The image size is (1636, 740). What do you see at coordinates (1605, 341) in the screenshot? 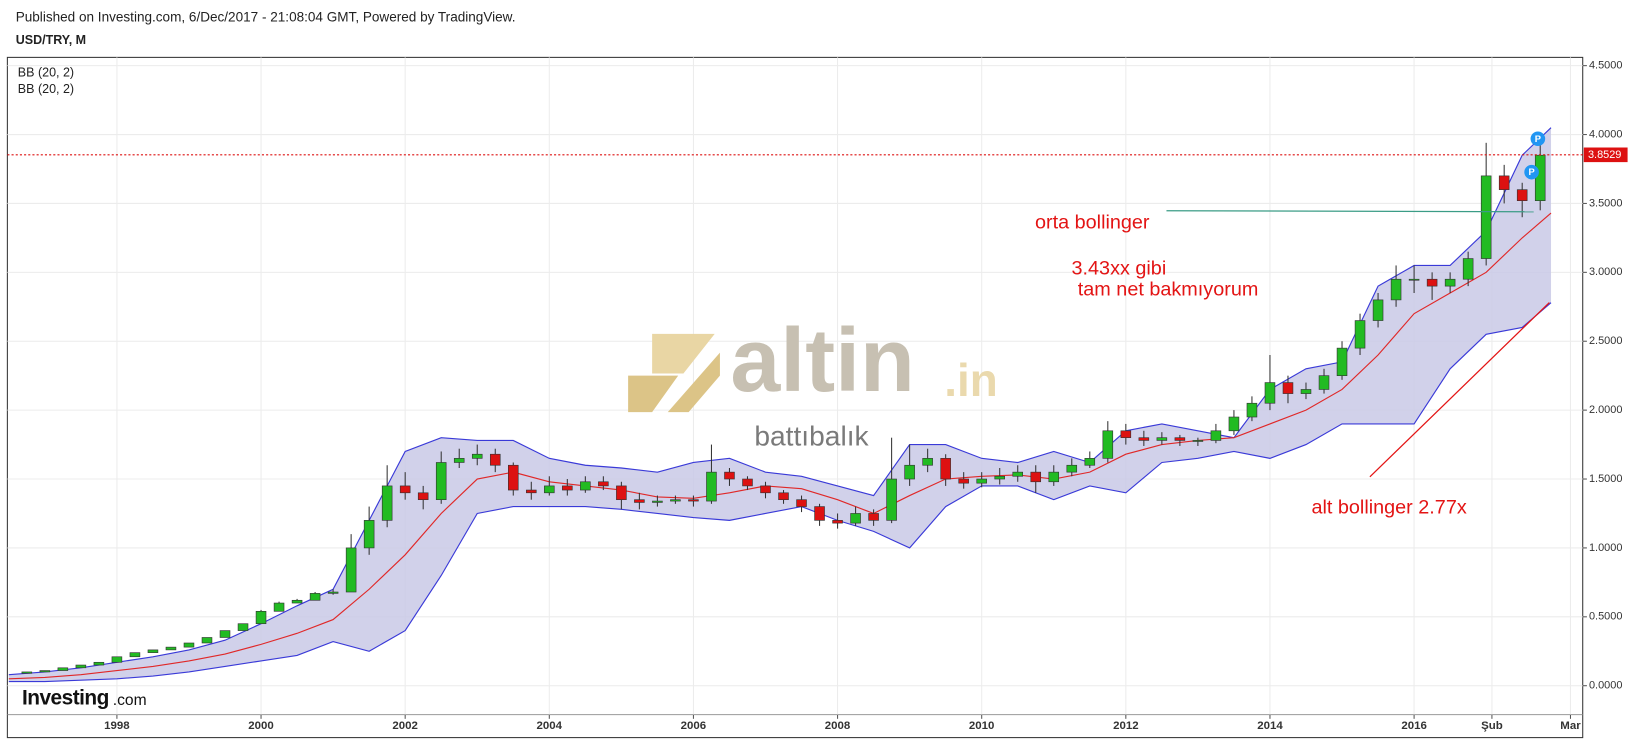
I see `y-tick-label: 2.5000` at bounding box center [1605, 341].